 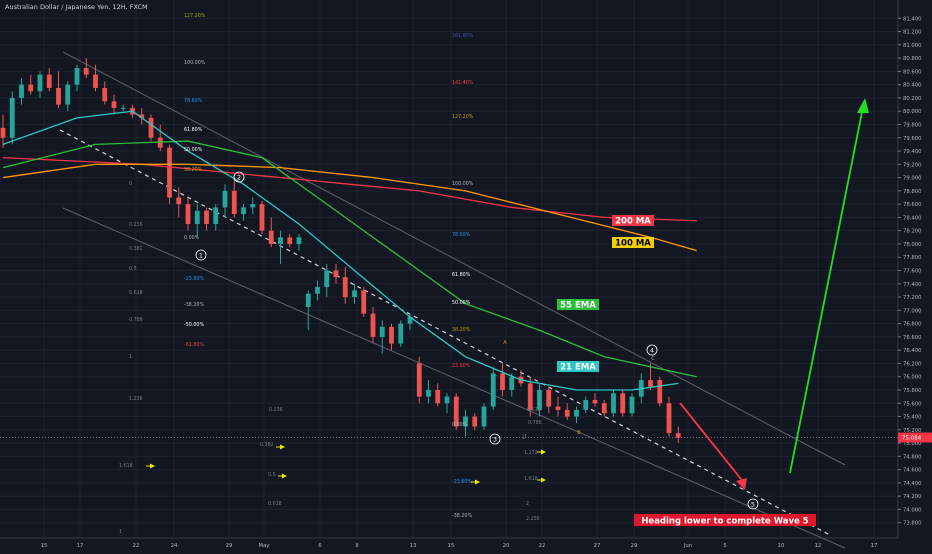 What do you see at coordinates (912, 497) in the screenshot?
I see `price-tick-label: 74.200` at bounding box center [912, 497].